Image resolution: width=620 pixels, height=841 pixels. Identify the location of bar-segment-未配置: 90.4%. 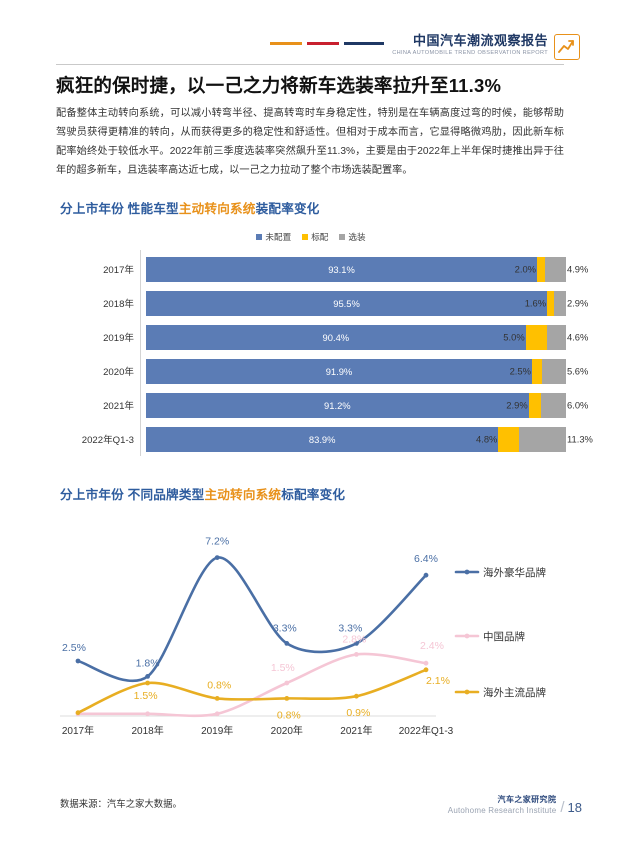
(336, 337).